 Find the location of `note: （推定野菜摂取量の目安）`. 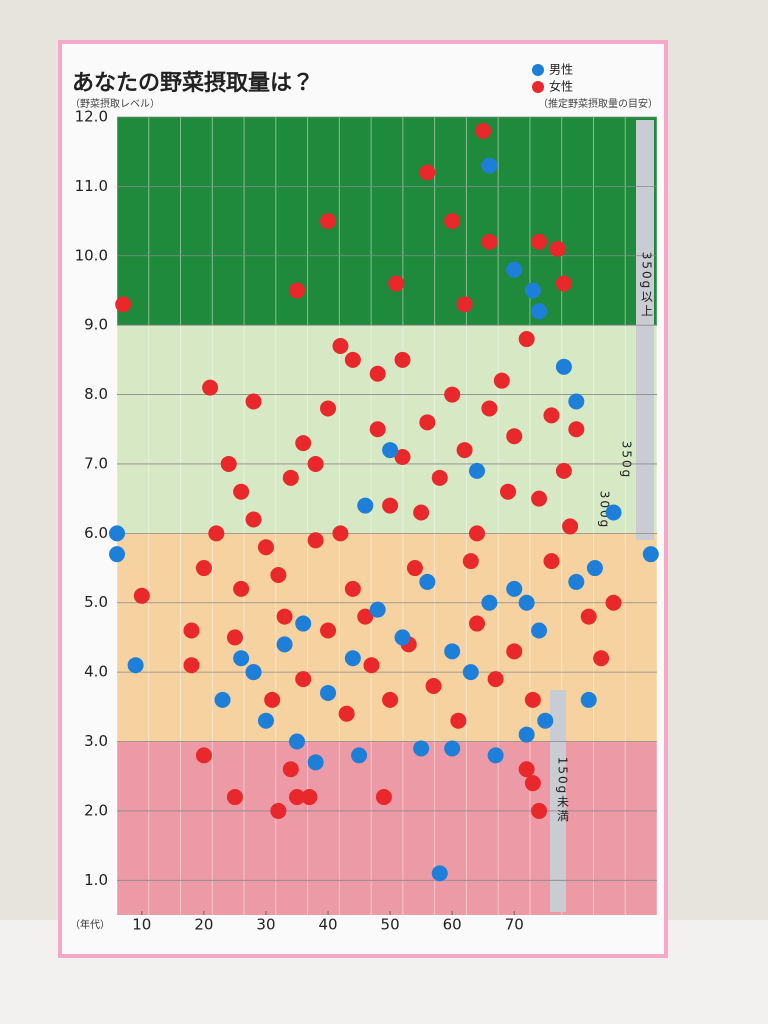

note: （推定野菜摂取量の目安） is located at coordinates (598, 103).